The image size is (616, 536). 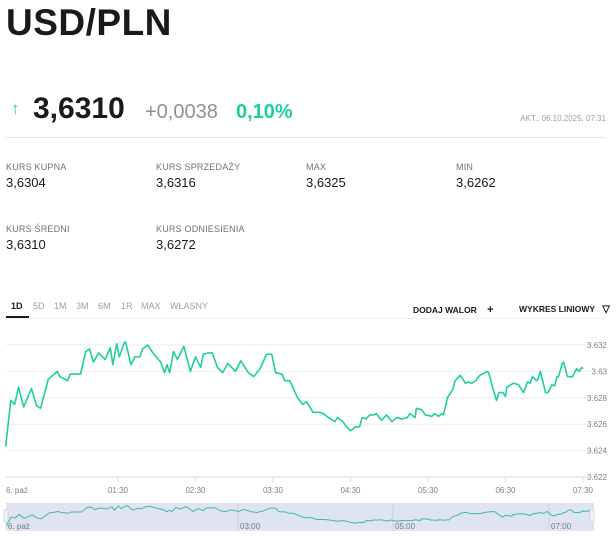 What do you see at coordinates (597, 424) in the screenshot?
I see `y-tick-label: 3.626` at bounding box center [597, 424].